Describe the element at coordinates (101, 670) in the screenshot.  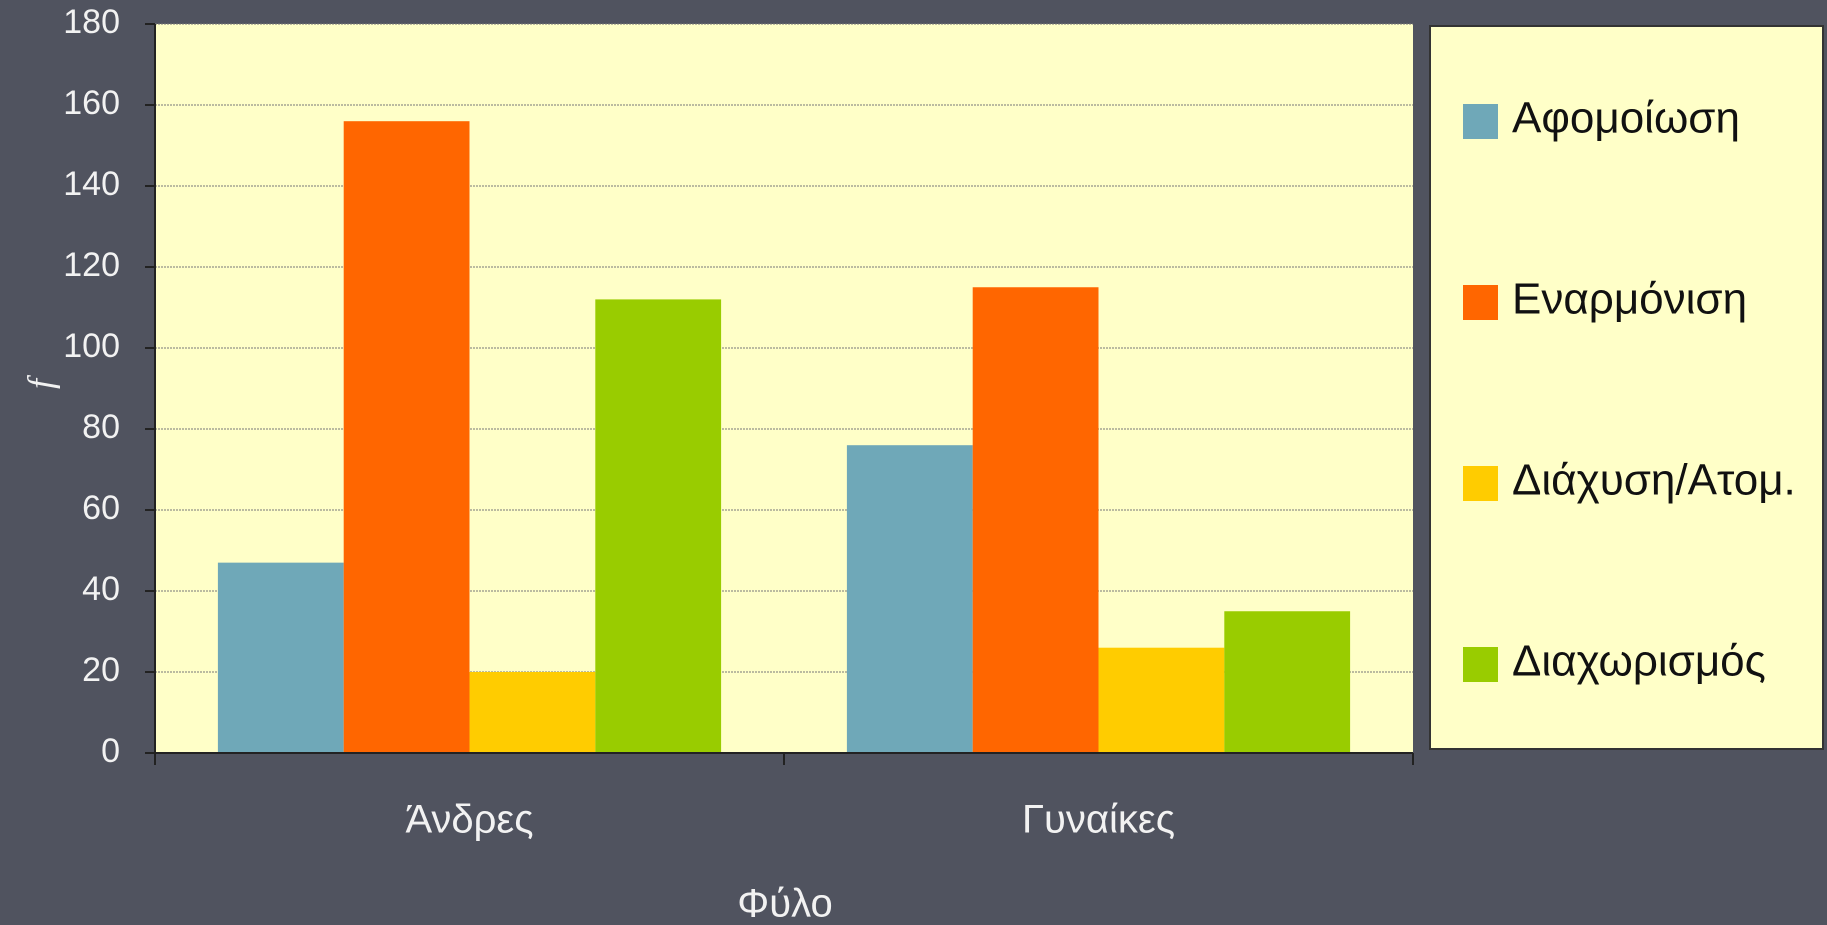
I see `y-tick-label: 20` at that location.